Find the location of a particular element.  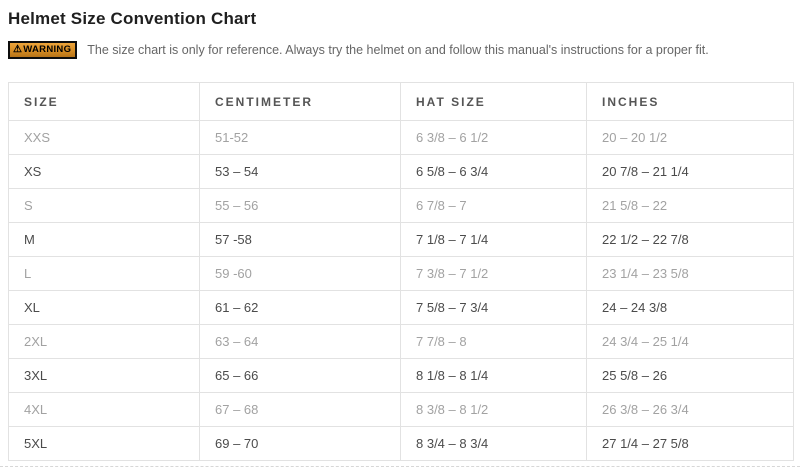

table-row: XXS 51-52 6 3/8 – 6 1/2 20 – 20 1/2 is located at coordinates (401, 137).